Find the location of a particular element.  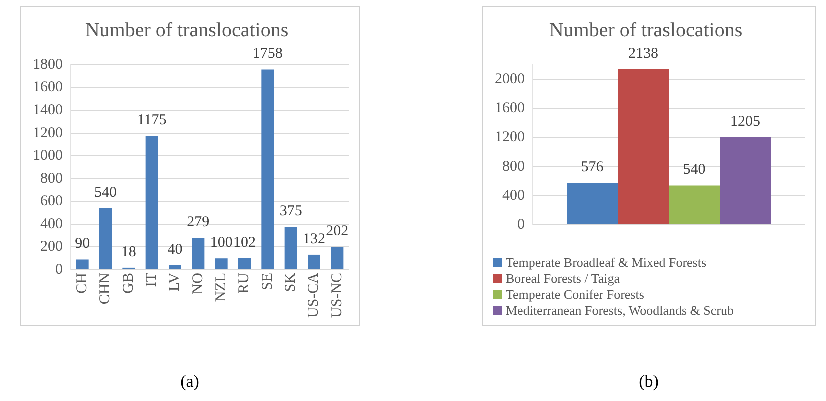

data-label: 102 is located at coordinates (245, 242).